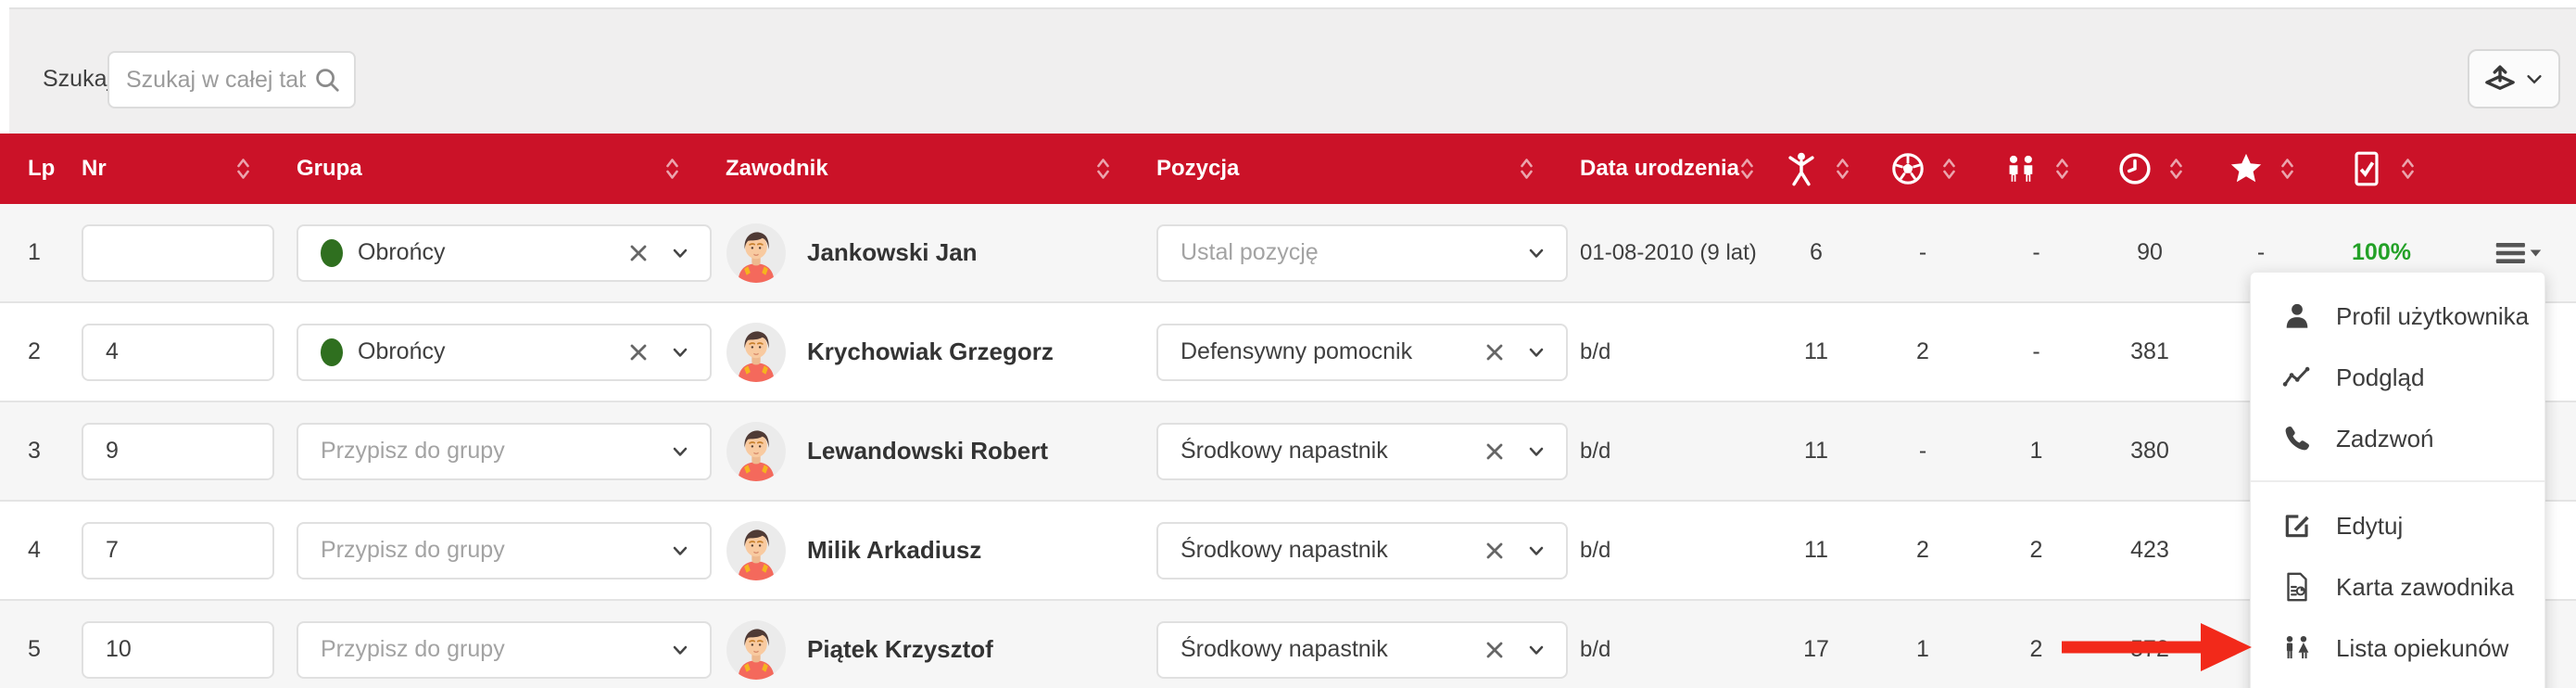  Describe the element at coordinates (2398, 316) in the screenshot. I see `menu-item-profil-uzytkownika: Profil użytkownika` at that location.